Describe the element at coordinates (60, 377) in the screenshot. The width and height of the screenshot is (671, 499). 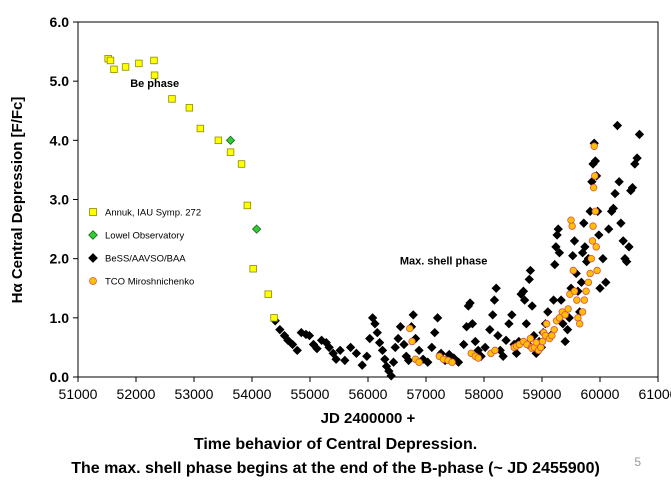
I see `y-tick-label: 0.0` at that location.